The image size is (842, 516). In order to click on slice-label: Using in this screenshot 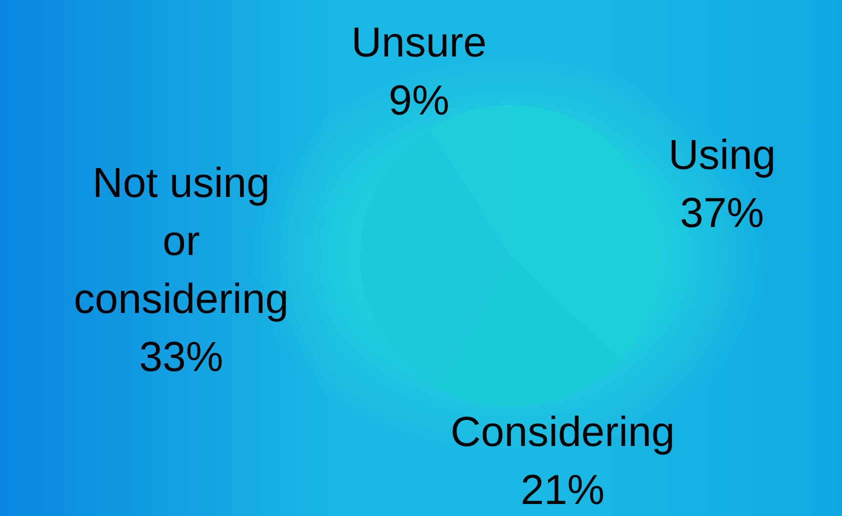, I will do `click(722, 154)`.